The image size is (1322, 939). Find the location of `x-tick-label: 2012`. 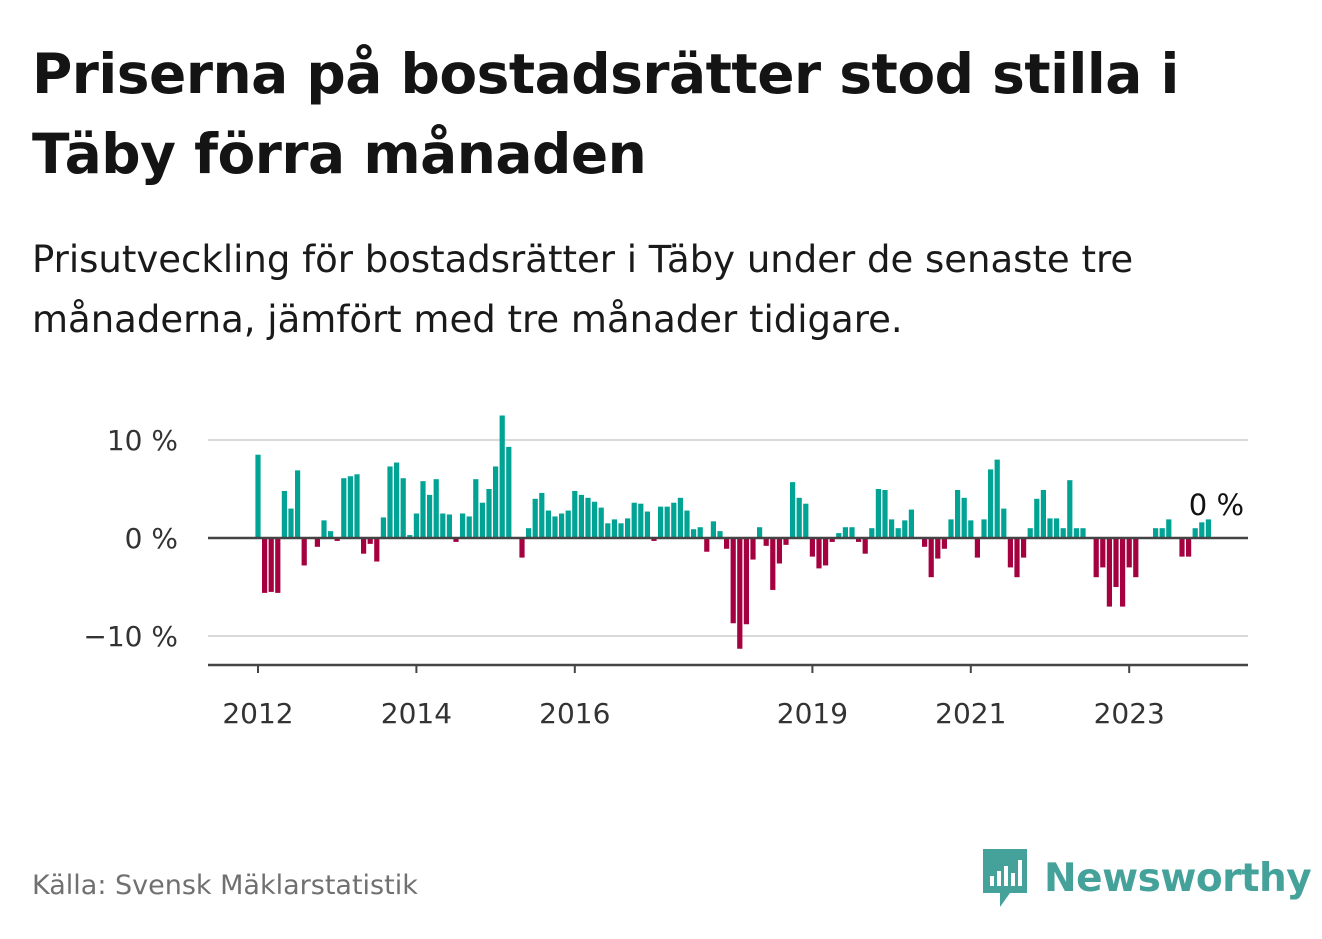

x-tick-label: 2012 is located at coordinates (257, 713).